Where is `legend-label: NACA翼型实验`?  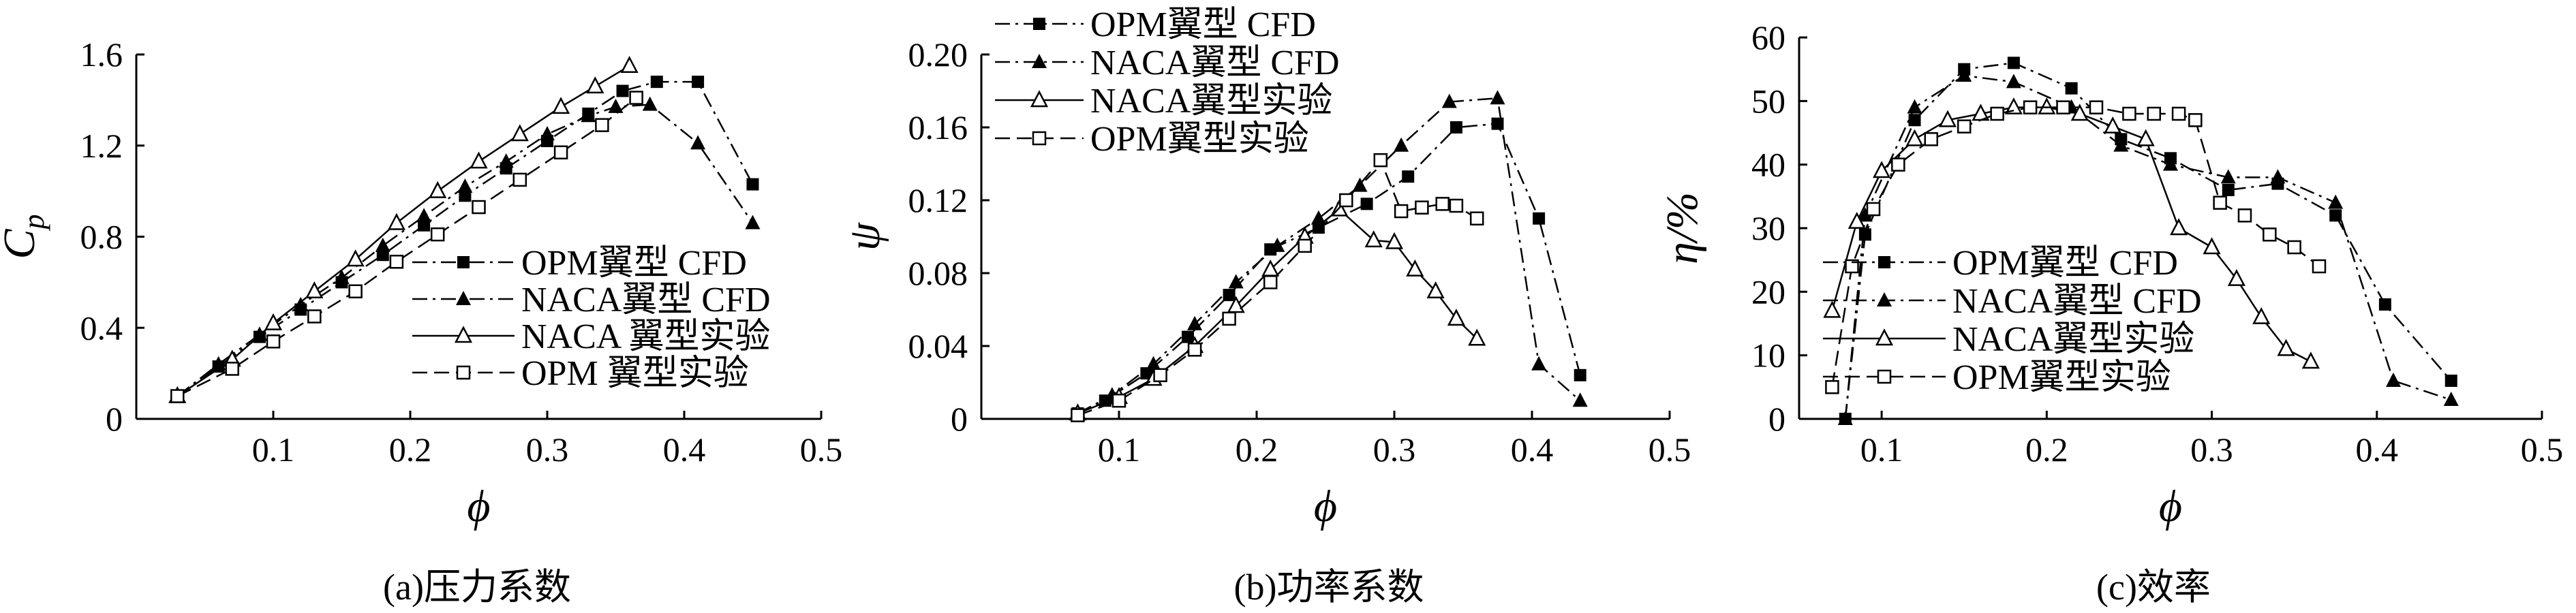 legend-label: NACA翼型实验 is located at coordinates (2073, 339).